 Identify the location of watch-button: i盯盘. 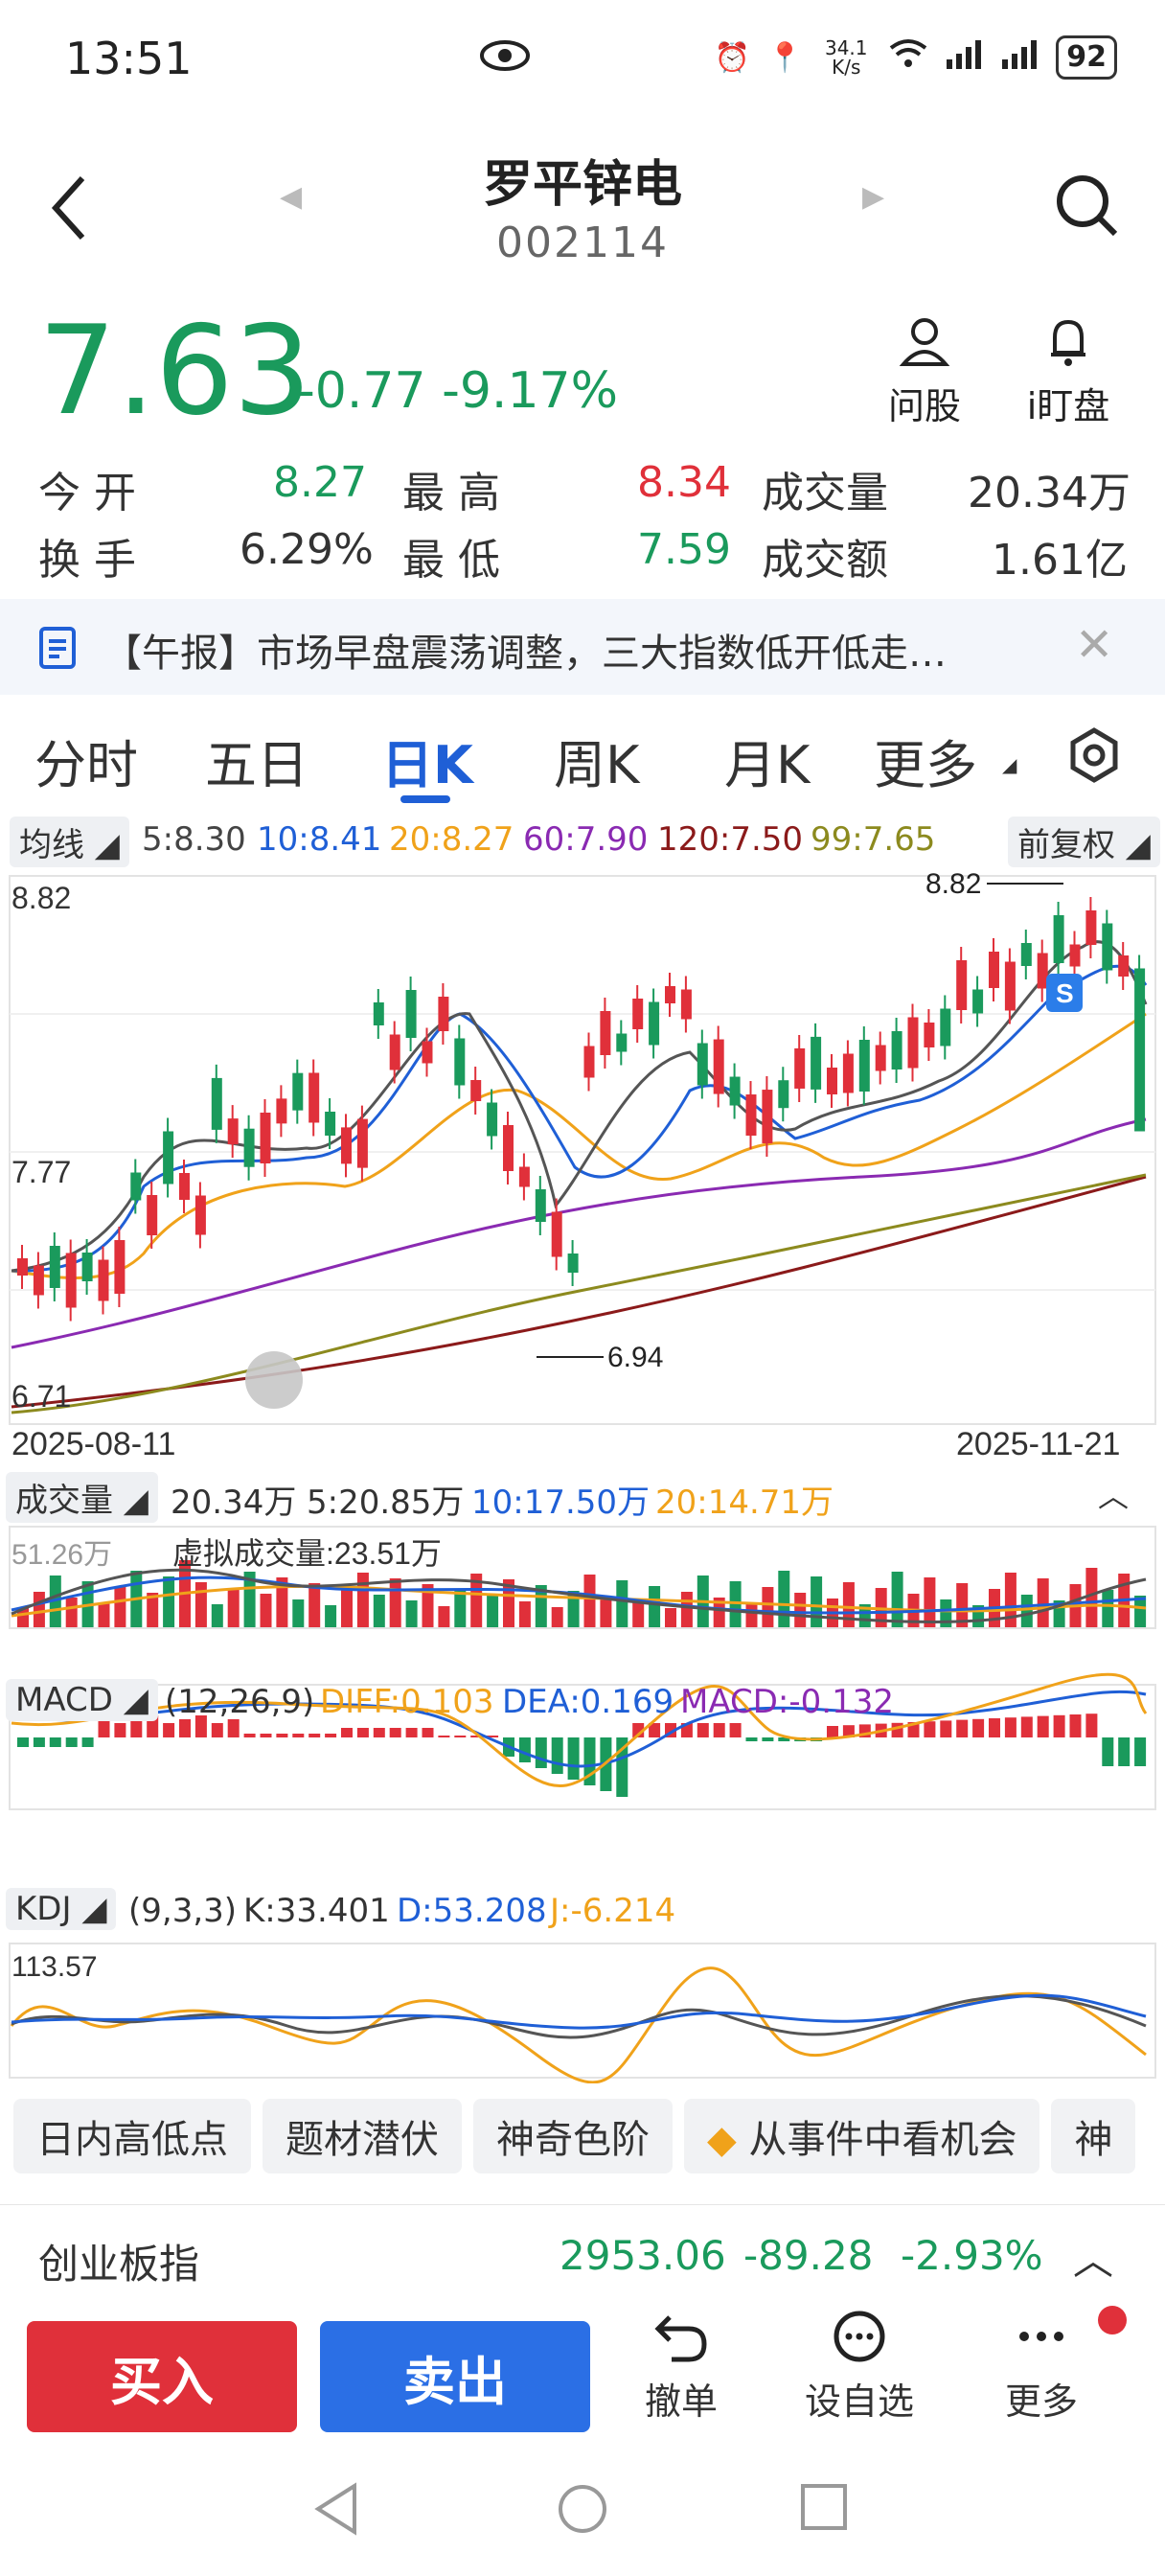
(1068, 371).